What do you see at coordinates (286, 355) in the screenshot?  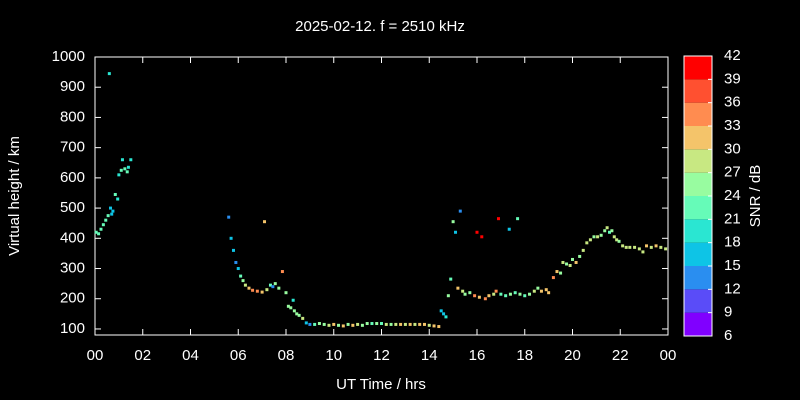 I see `x-tick-label: 08` at bounding box center [286, 355].